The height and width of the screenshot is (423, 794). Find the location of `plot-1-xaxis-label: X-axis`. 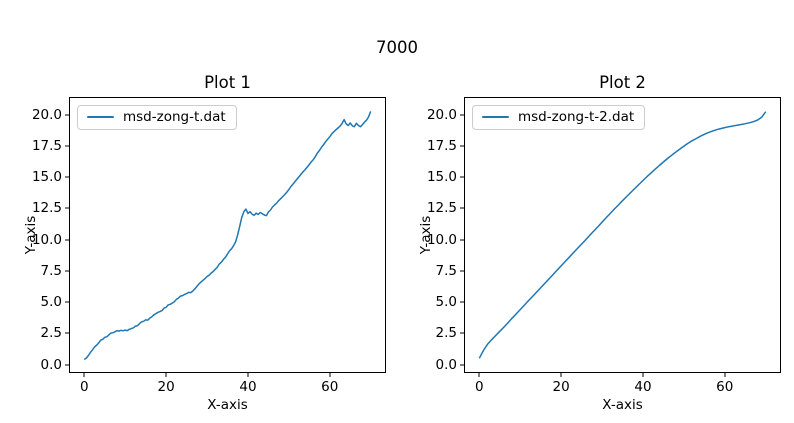

plot-1-xaxis-label: X-axis is located at coordinates (227, 405).